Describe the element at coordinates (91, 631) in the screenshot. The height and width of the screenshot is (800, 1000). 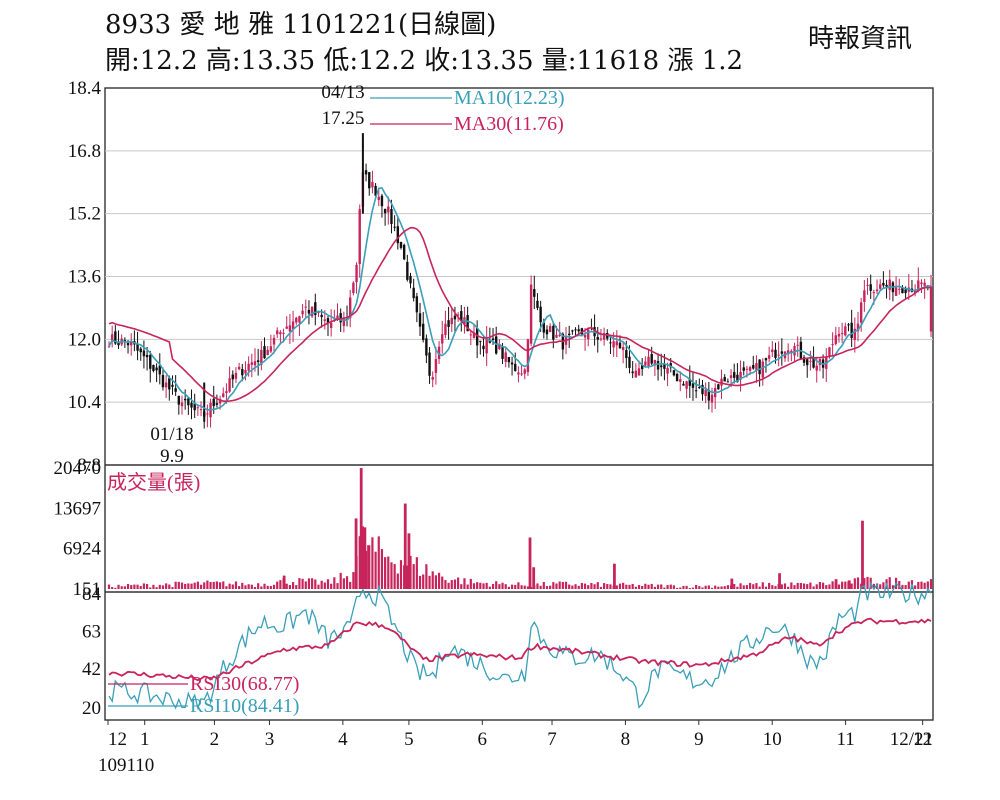
I see `rsi-tick-label: 63` at that location.